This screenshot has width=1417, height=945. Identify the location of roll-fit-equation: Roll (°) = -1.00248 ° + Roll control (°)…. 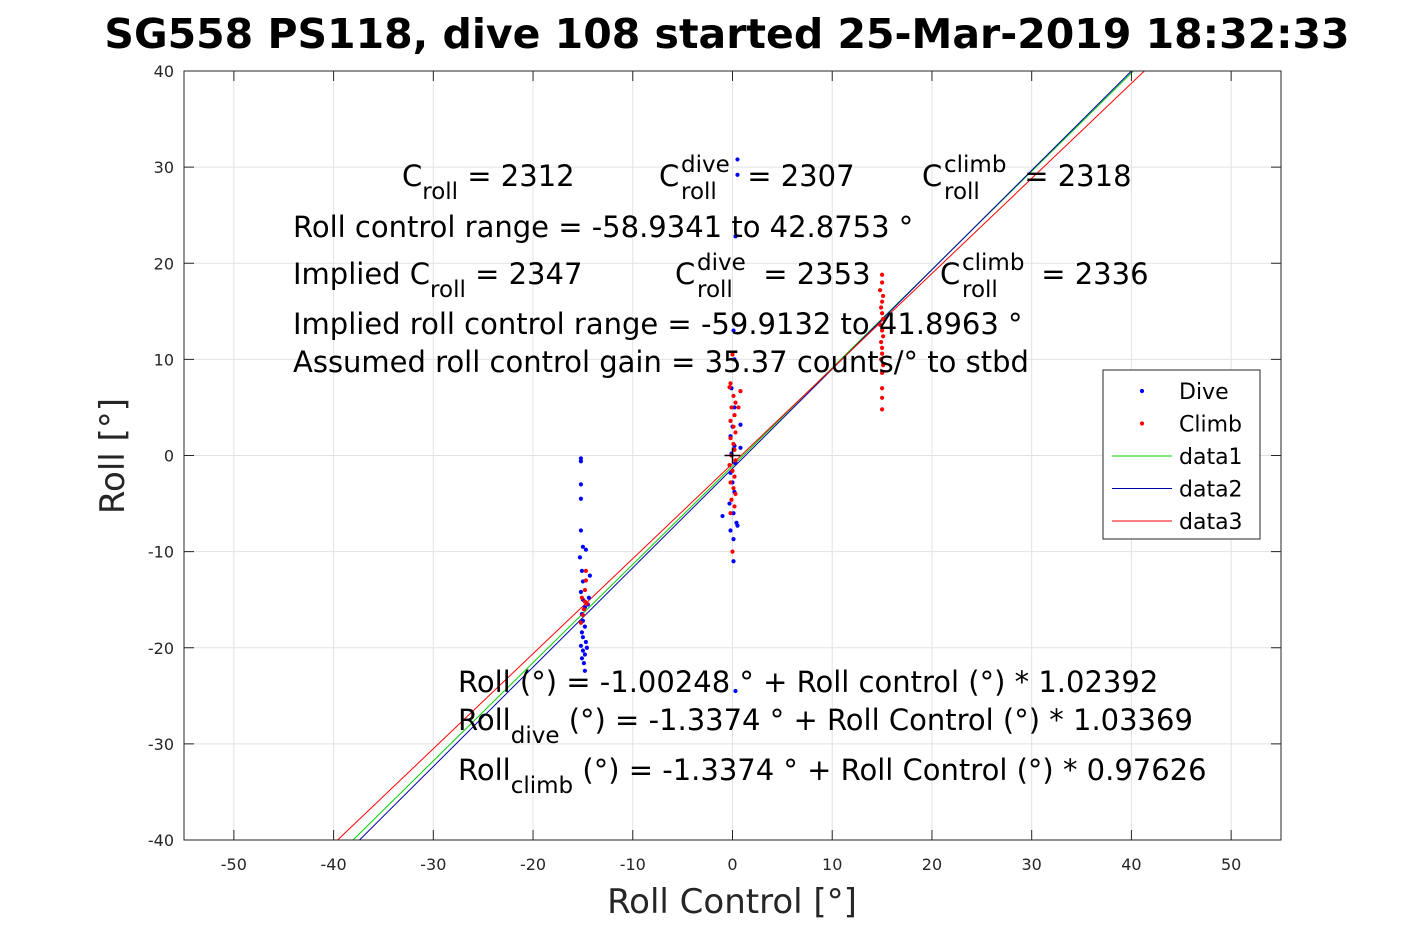
(808, 682).